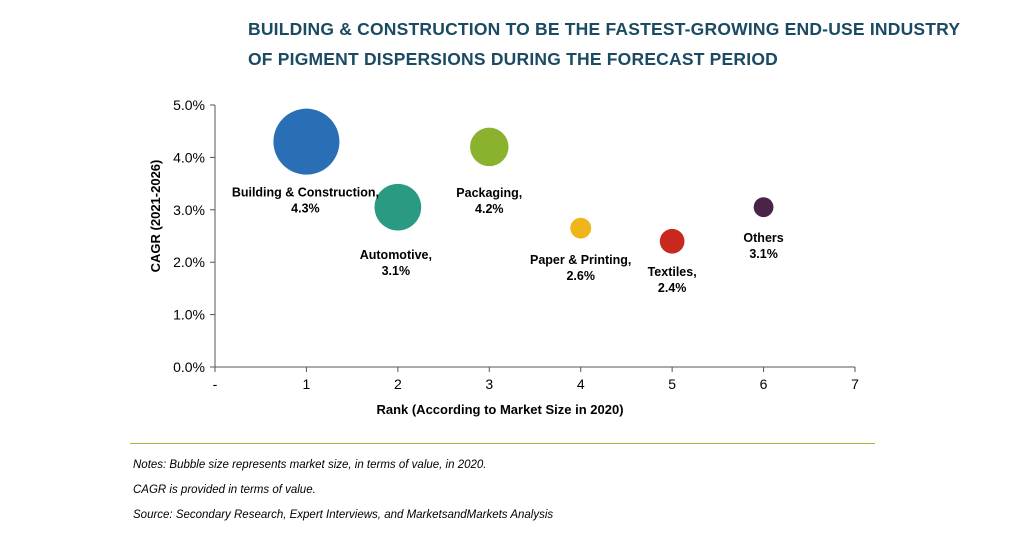  Describe the element at coordinates (581, 228) in the screenshot. I see `bubble-paper-printing` at that location.